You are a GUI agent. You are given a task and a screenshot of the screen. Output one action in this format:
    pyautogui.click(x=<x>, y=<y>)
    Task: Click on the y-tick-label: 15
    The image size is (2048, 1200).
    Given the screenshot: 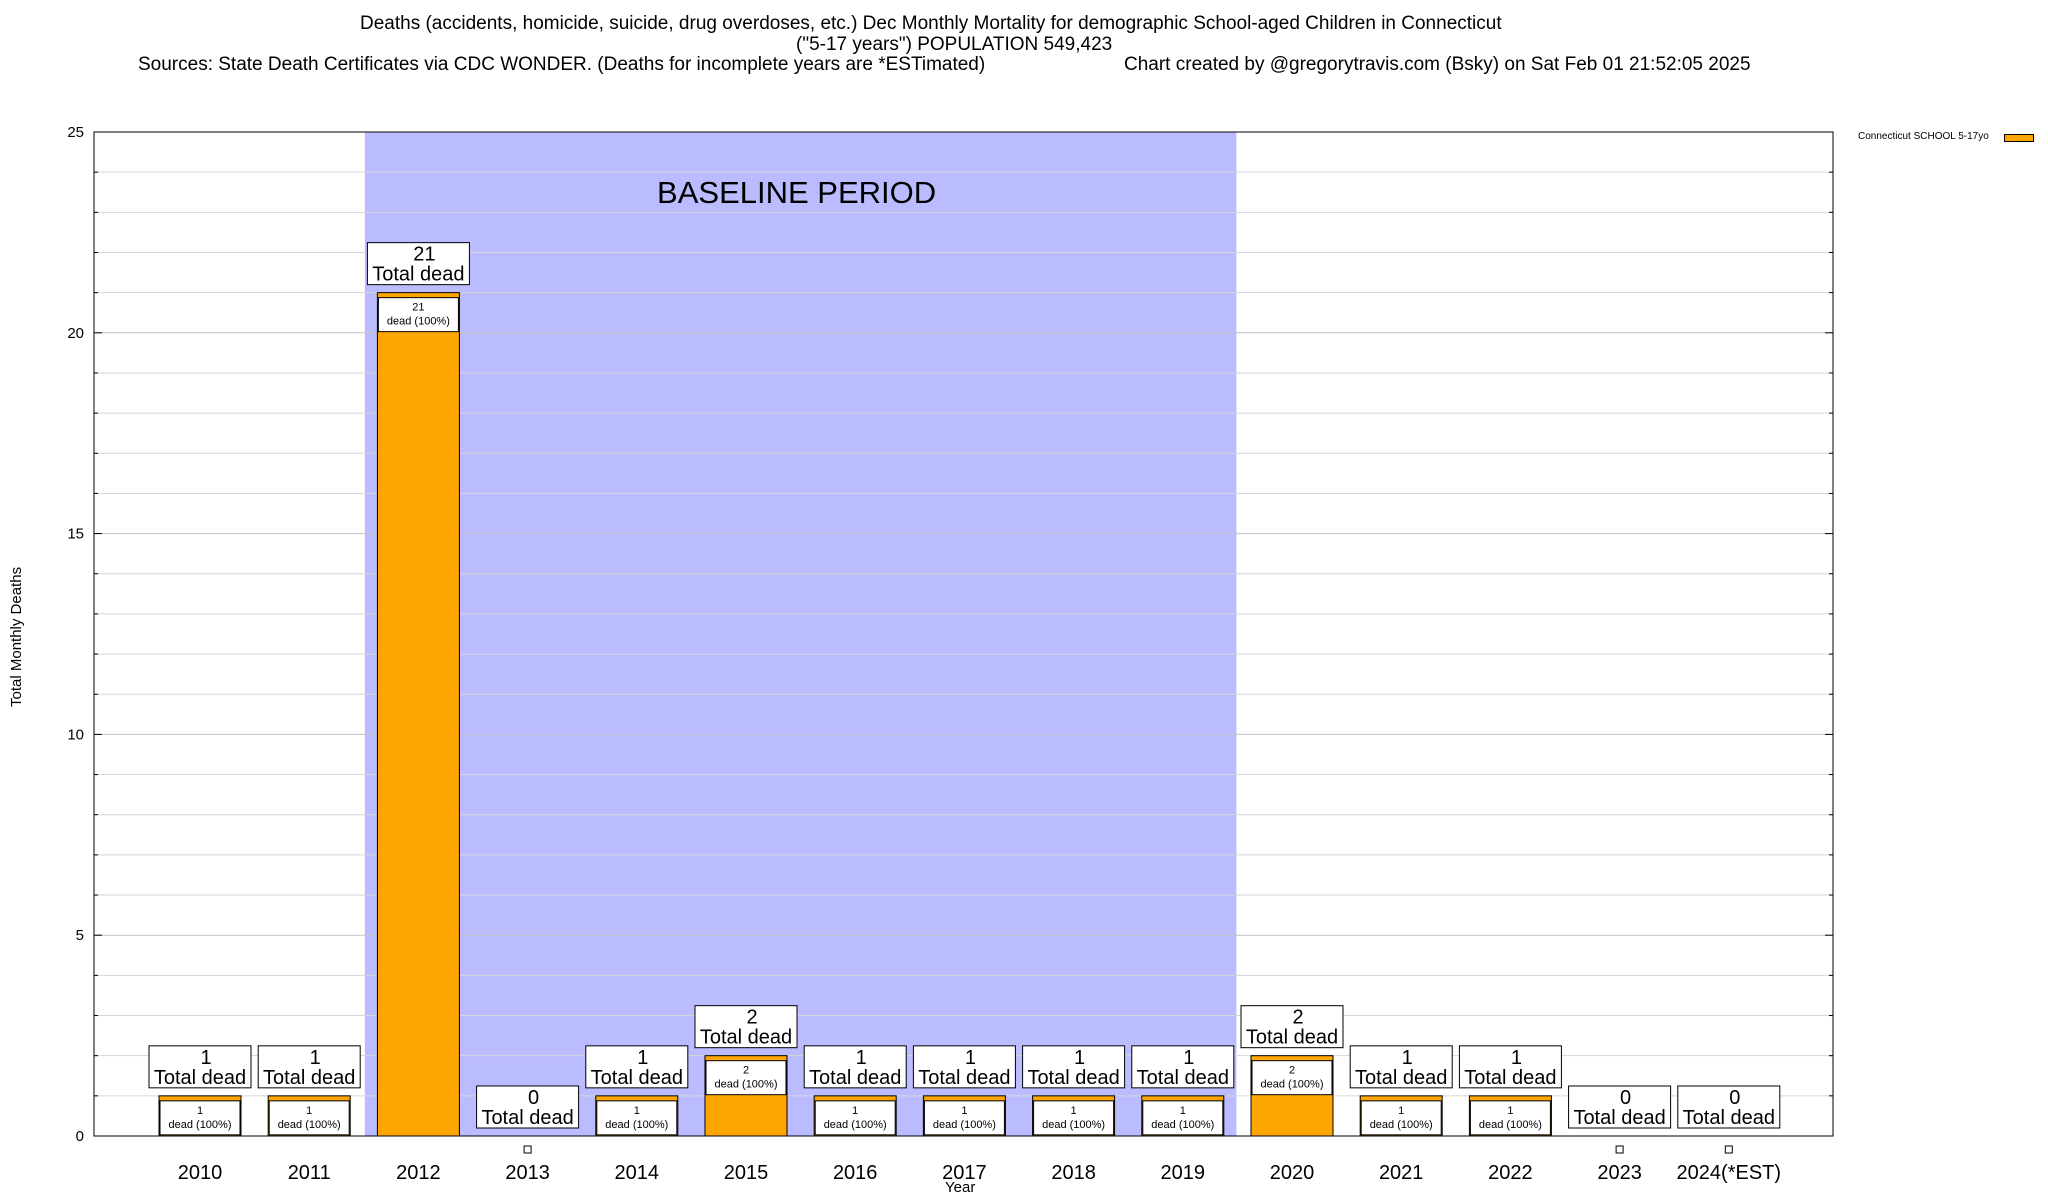 What is the action you would take?
    pyautogui.click(x=75, y=534)
    